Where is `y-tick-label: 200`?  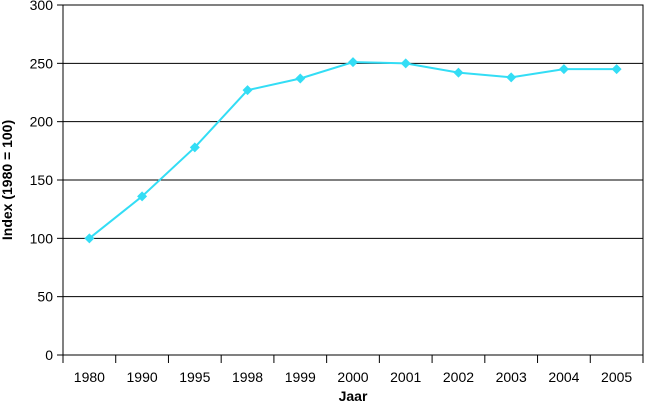
y-tick-label: 200 is located at coordinates (42, 122).